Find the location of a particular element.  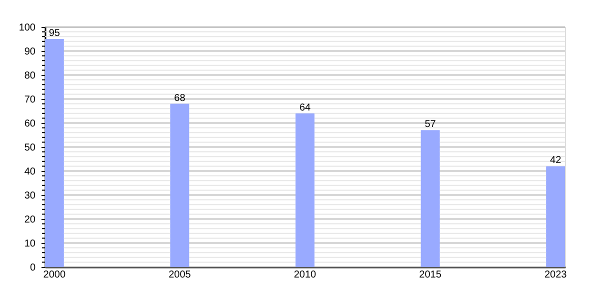

y-tick-label: 30 is located at coordinates (30, 196).